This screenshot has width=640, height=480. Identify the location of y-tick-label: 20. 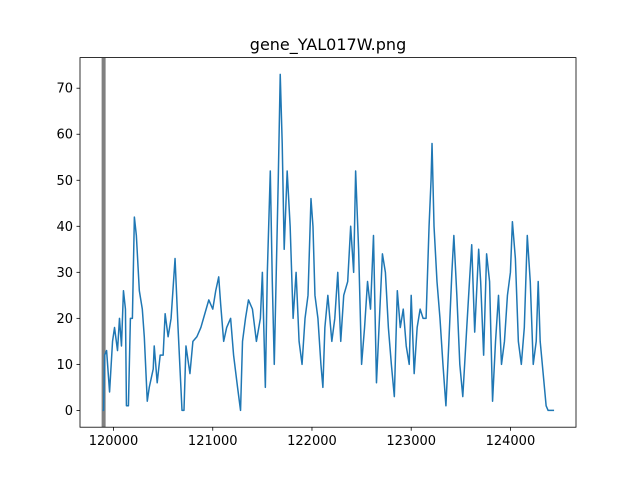
(64, 319).